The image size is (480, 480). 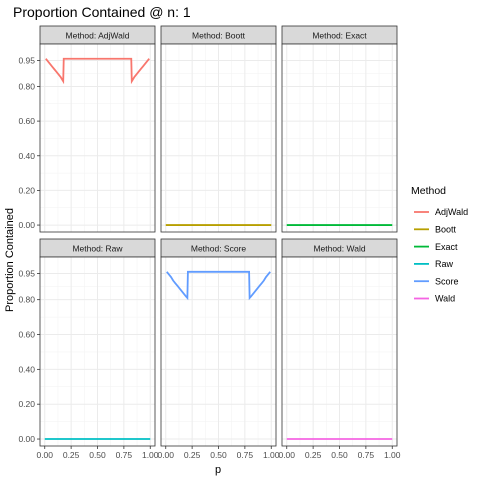 What do you see at coordinates (428, 191) in the screenshot?
I see `legend-title: Method` at bounding box center [428, 191].